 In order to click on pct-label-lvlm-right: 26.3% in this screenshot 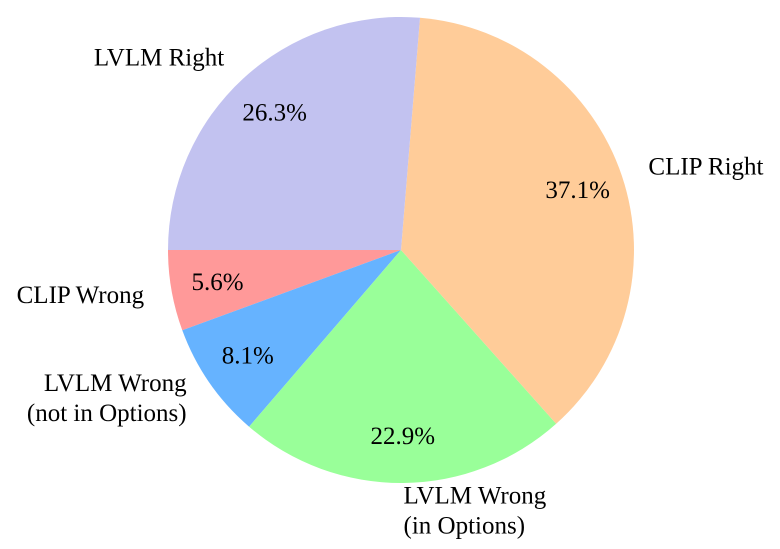, I will do `click(274, 112)`.